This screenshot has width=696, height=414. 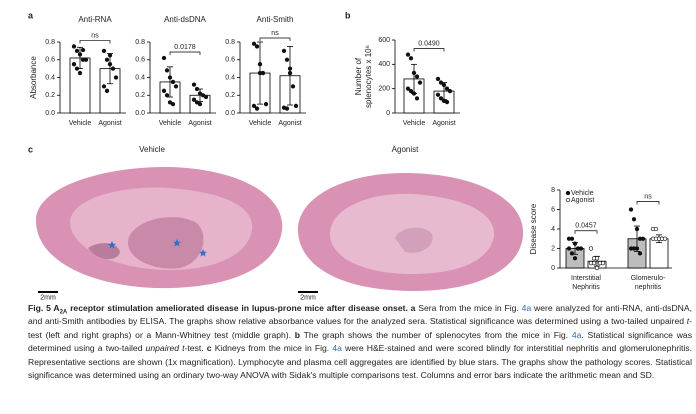 What do you see at coordinates (582, 193) in the screenshot?
I see `legend-label: Vehicle` at bounding box center [582, 193].